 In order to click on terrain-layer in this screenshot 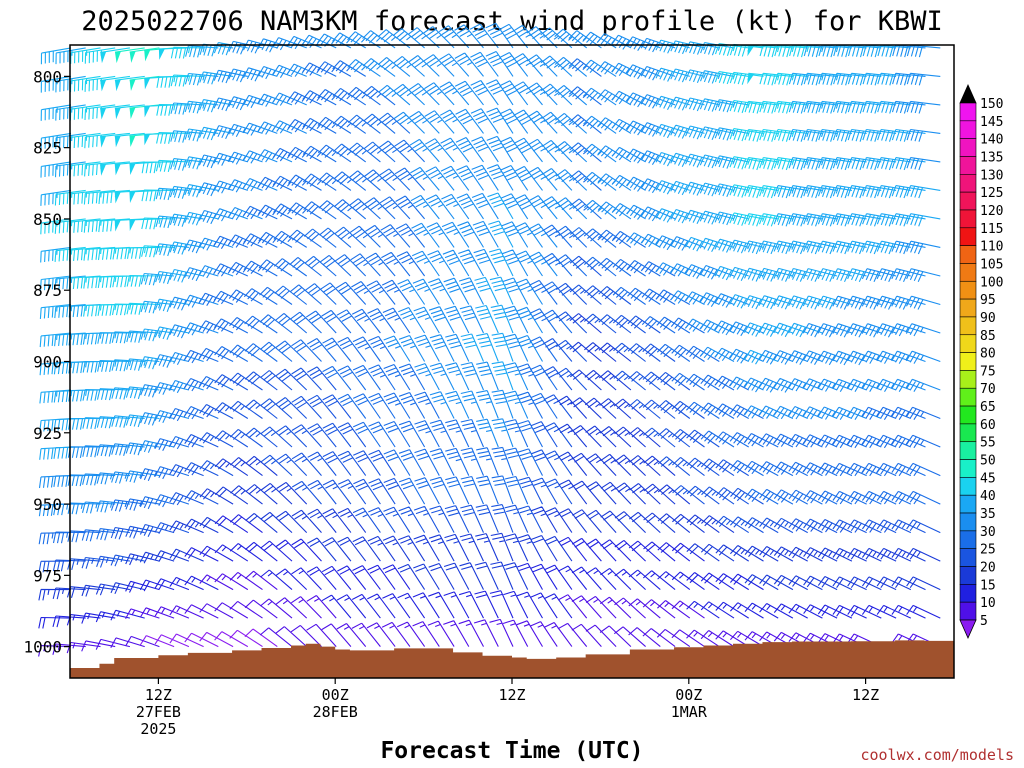, I will do `click(512, 659)`.